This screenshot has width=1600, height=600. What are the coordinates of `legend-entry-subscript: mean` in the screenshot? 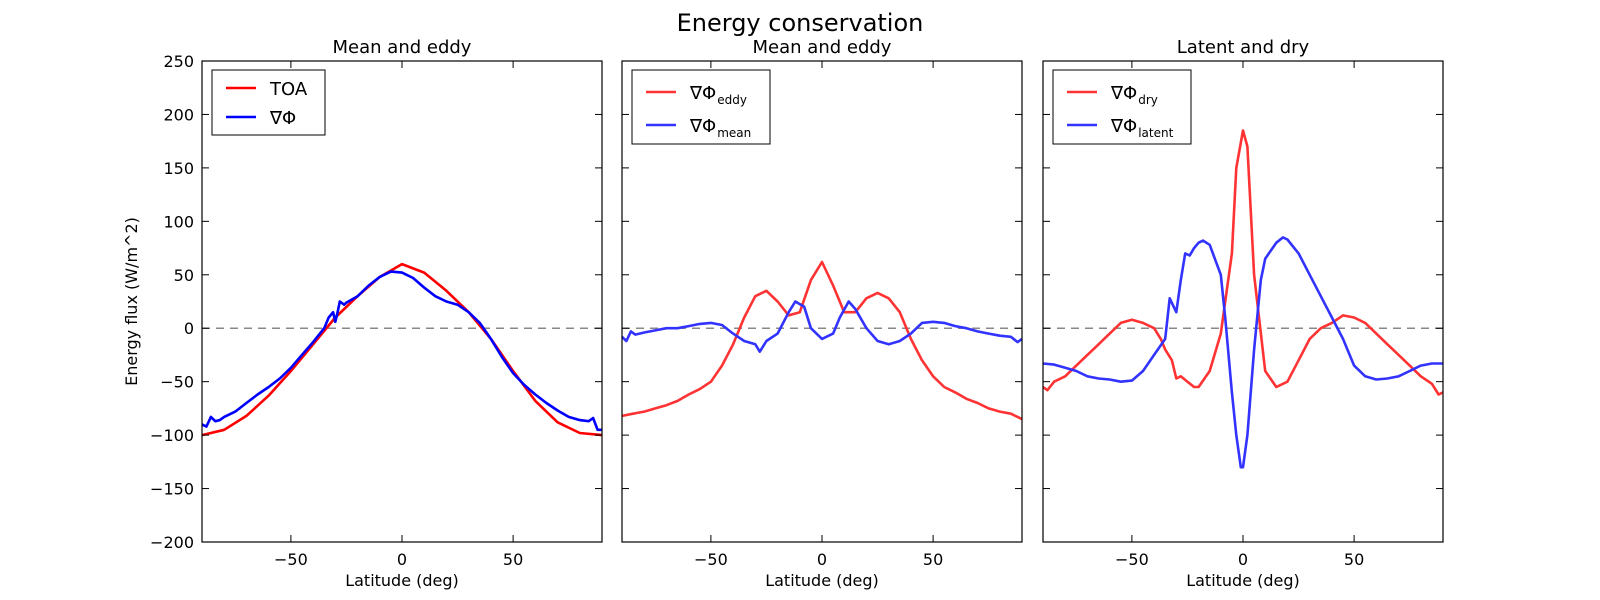 It's located at (734, 133).